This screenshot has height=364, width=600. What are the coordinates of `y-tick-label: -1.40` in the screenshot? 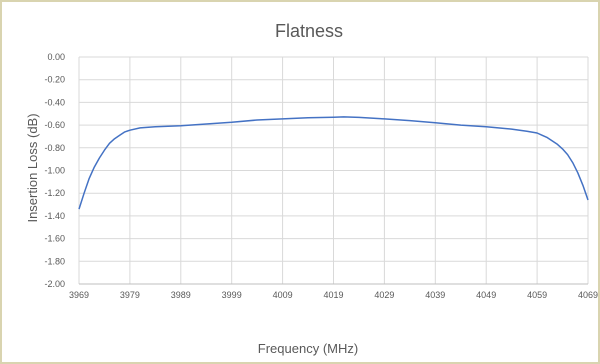 It's located at (54, 216).